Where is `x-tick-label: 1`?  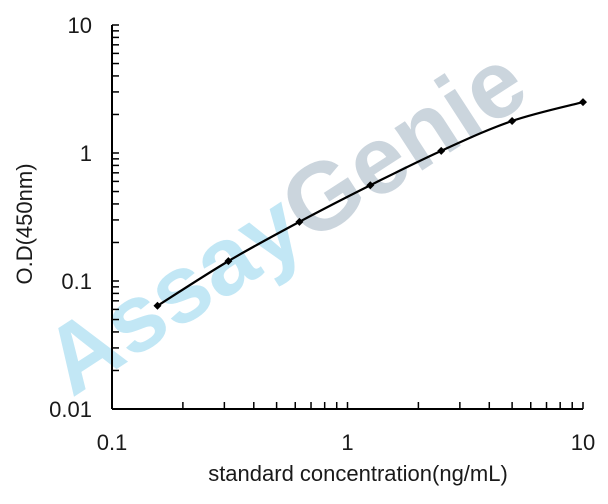
x-tick-label: 1 is located at coordinates (347, 442).